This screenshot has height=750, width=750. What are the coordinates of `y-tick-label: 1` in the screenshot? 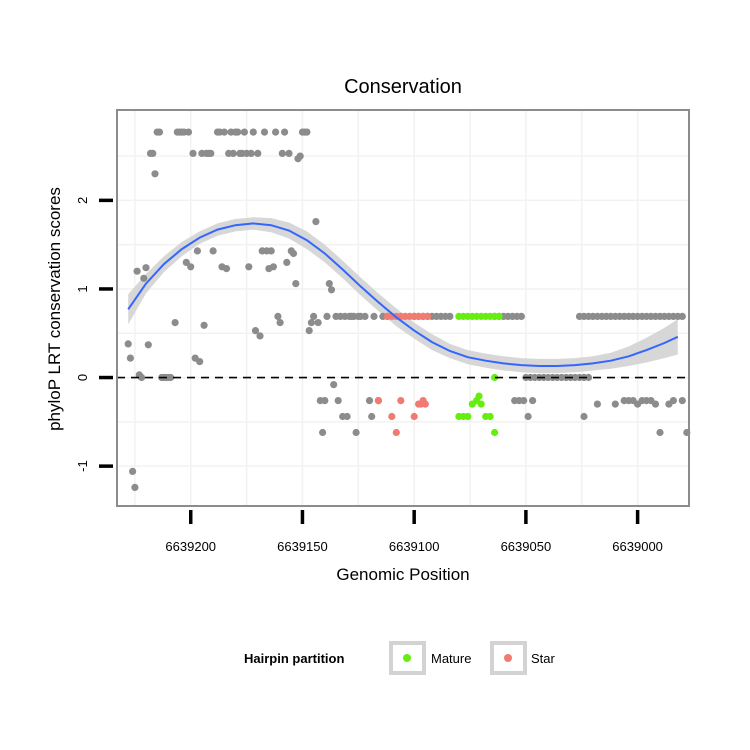 It's located at (82, 288).